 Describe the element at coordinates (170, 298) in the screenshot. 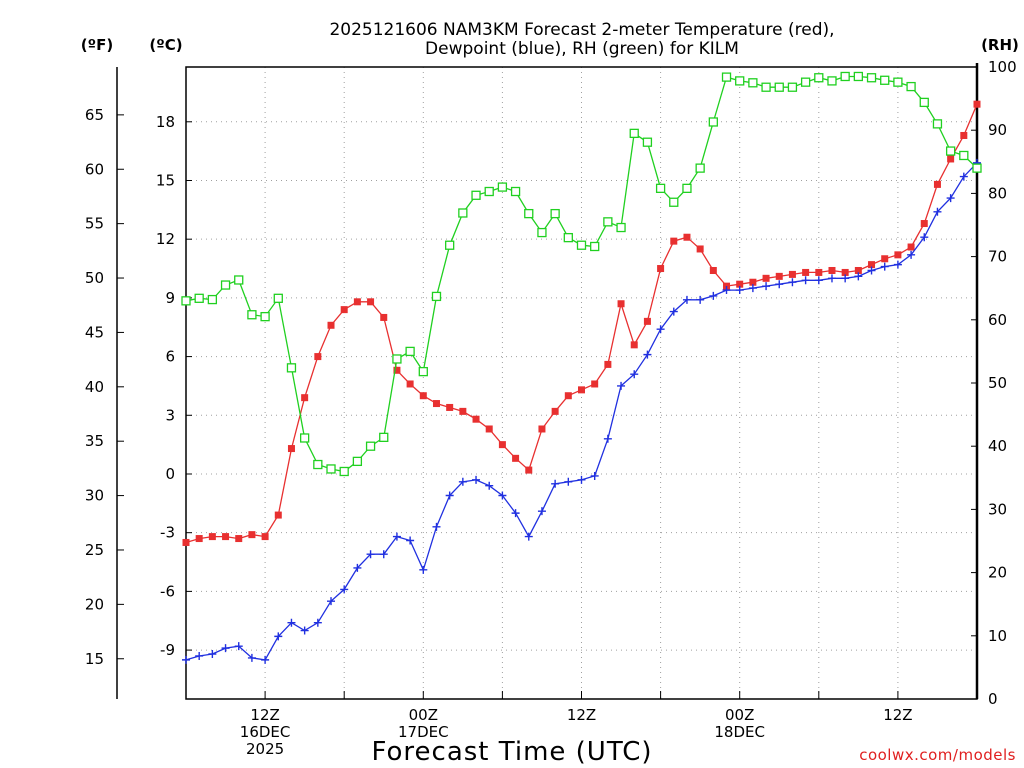

I see `celsius-tick-label: 9` at that location.